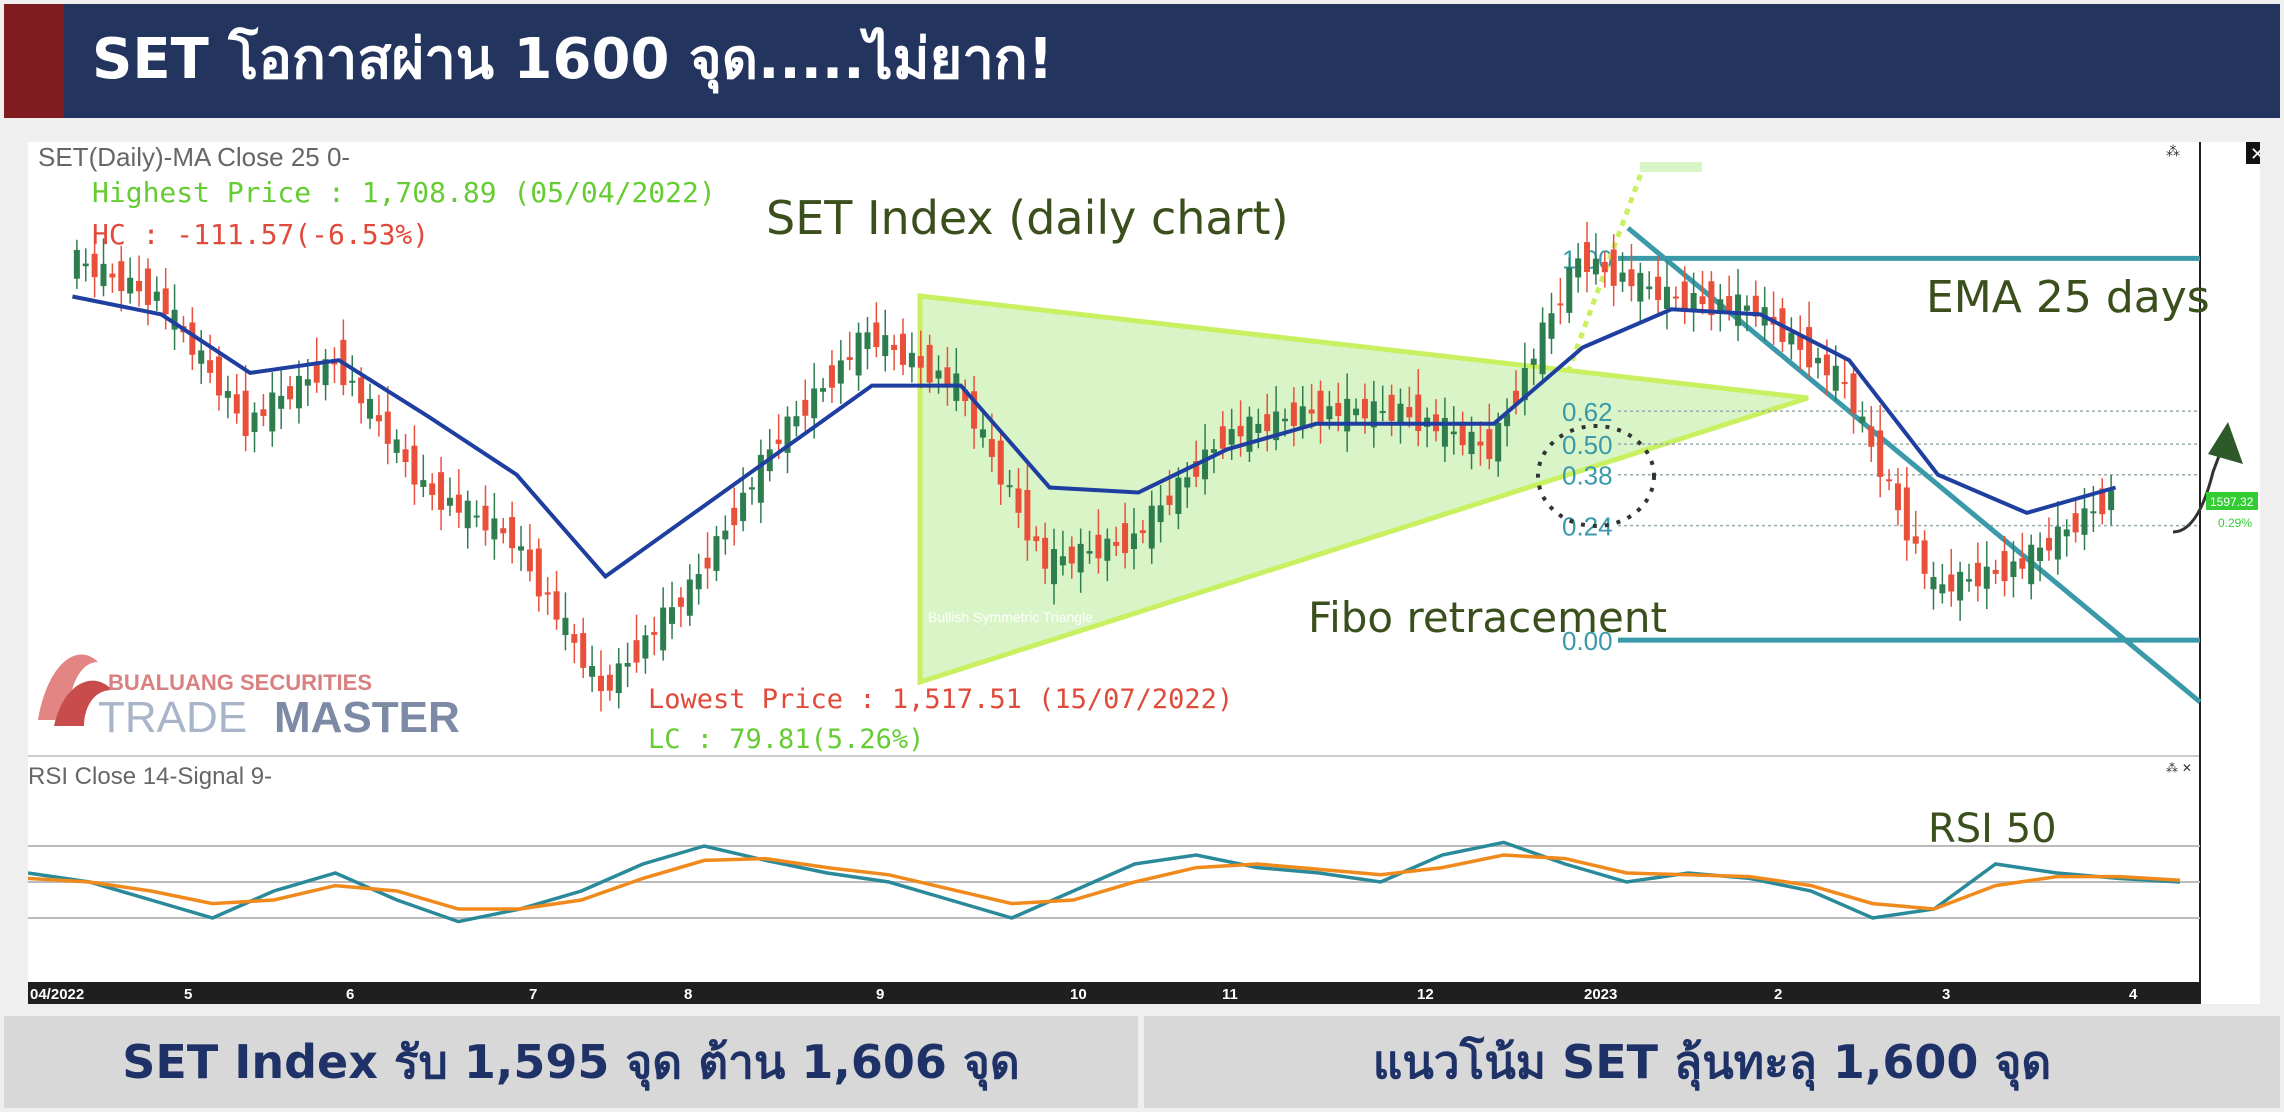 The width and height of the screenshot is (2284, 1112). I want to click on small-highlight, so click(1671, 167).